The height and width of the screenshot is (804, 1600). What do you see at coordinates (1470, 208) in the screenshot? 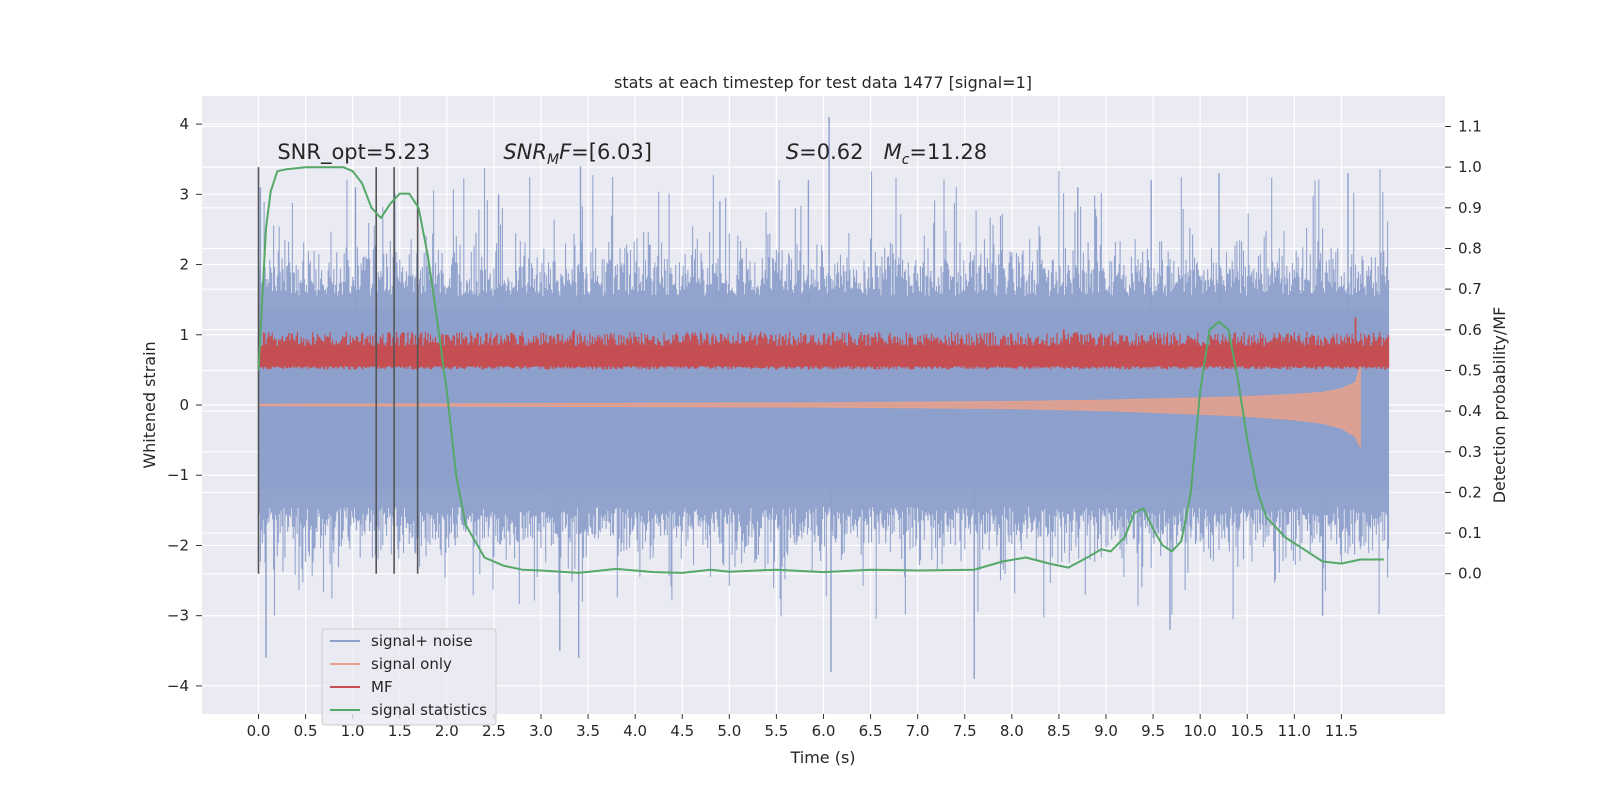
I see `y2-tick-label: 0.9` at bounding box center [1470, 208].